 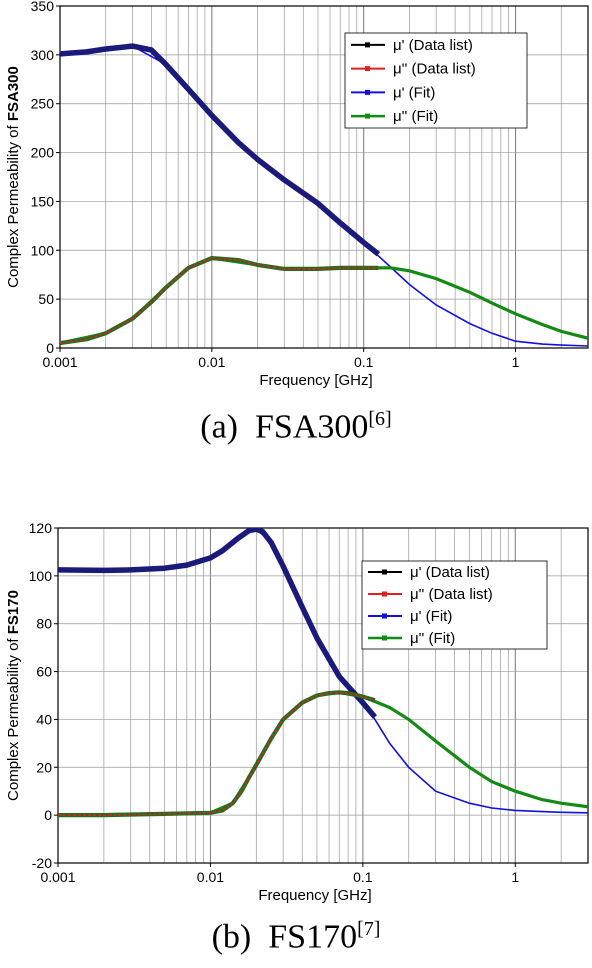 What do you see at coordinates (380, 419) in the screenshot?
I see `caption-a-ref: [6]` at bounding box center [380, 419].